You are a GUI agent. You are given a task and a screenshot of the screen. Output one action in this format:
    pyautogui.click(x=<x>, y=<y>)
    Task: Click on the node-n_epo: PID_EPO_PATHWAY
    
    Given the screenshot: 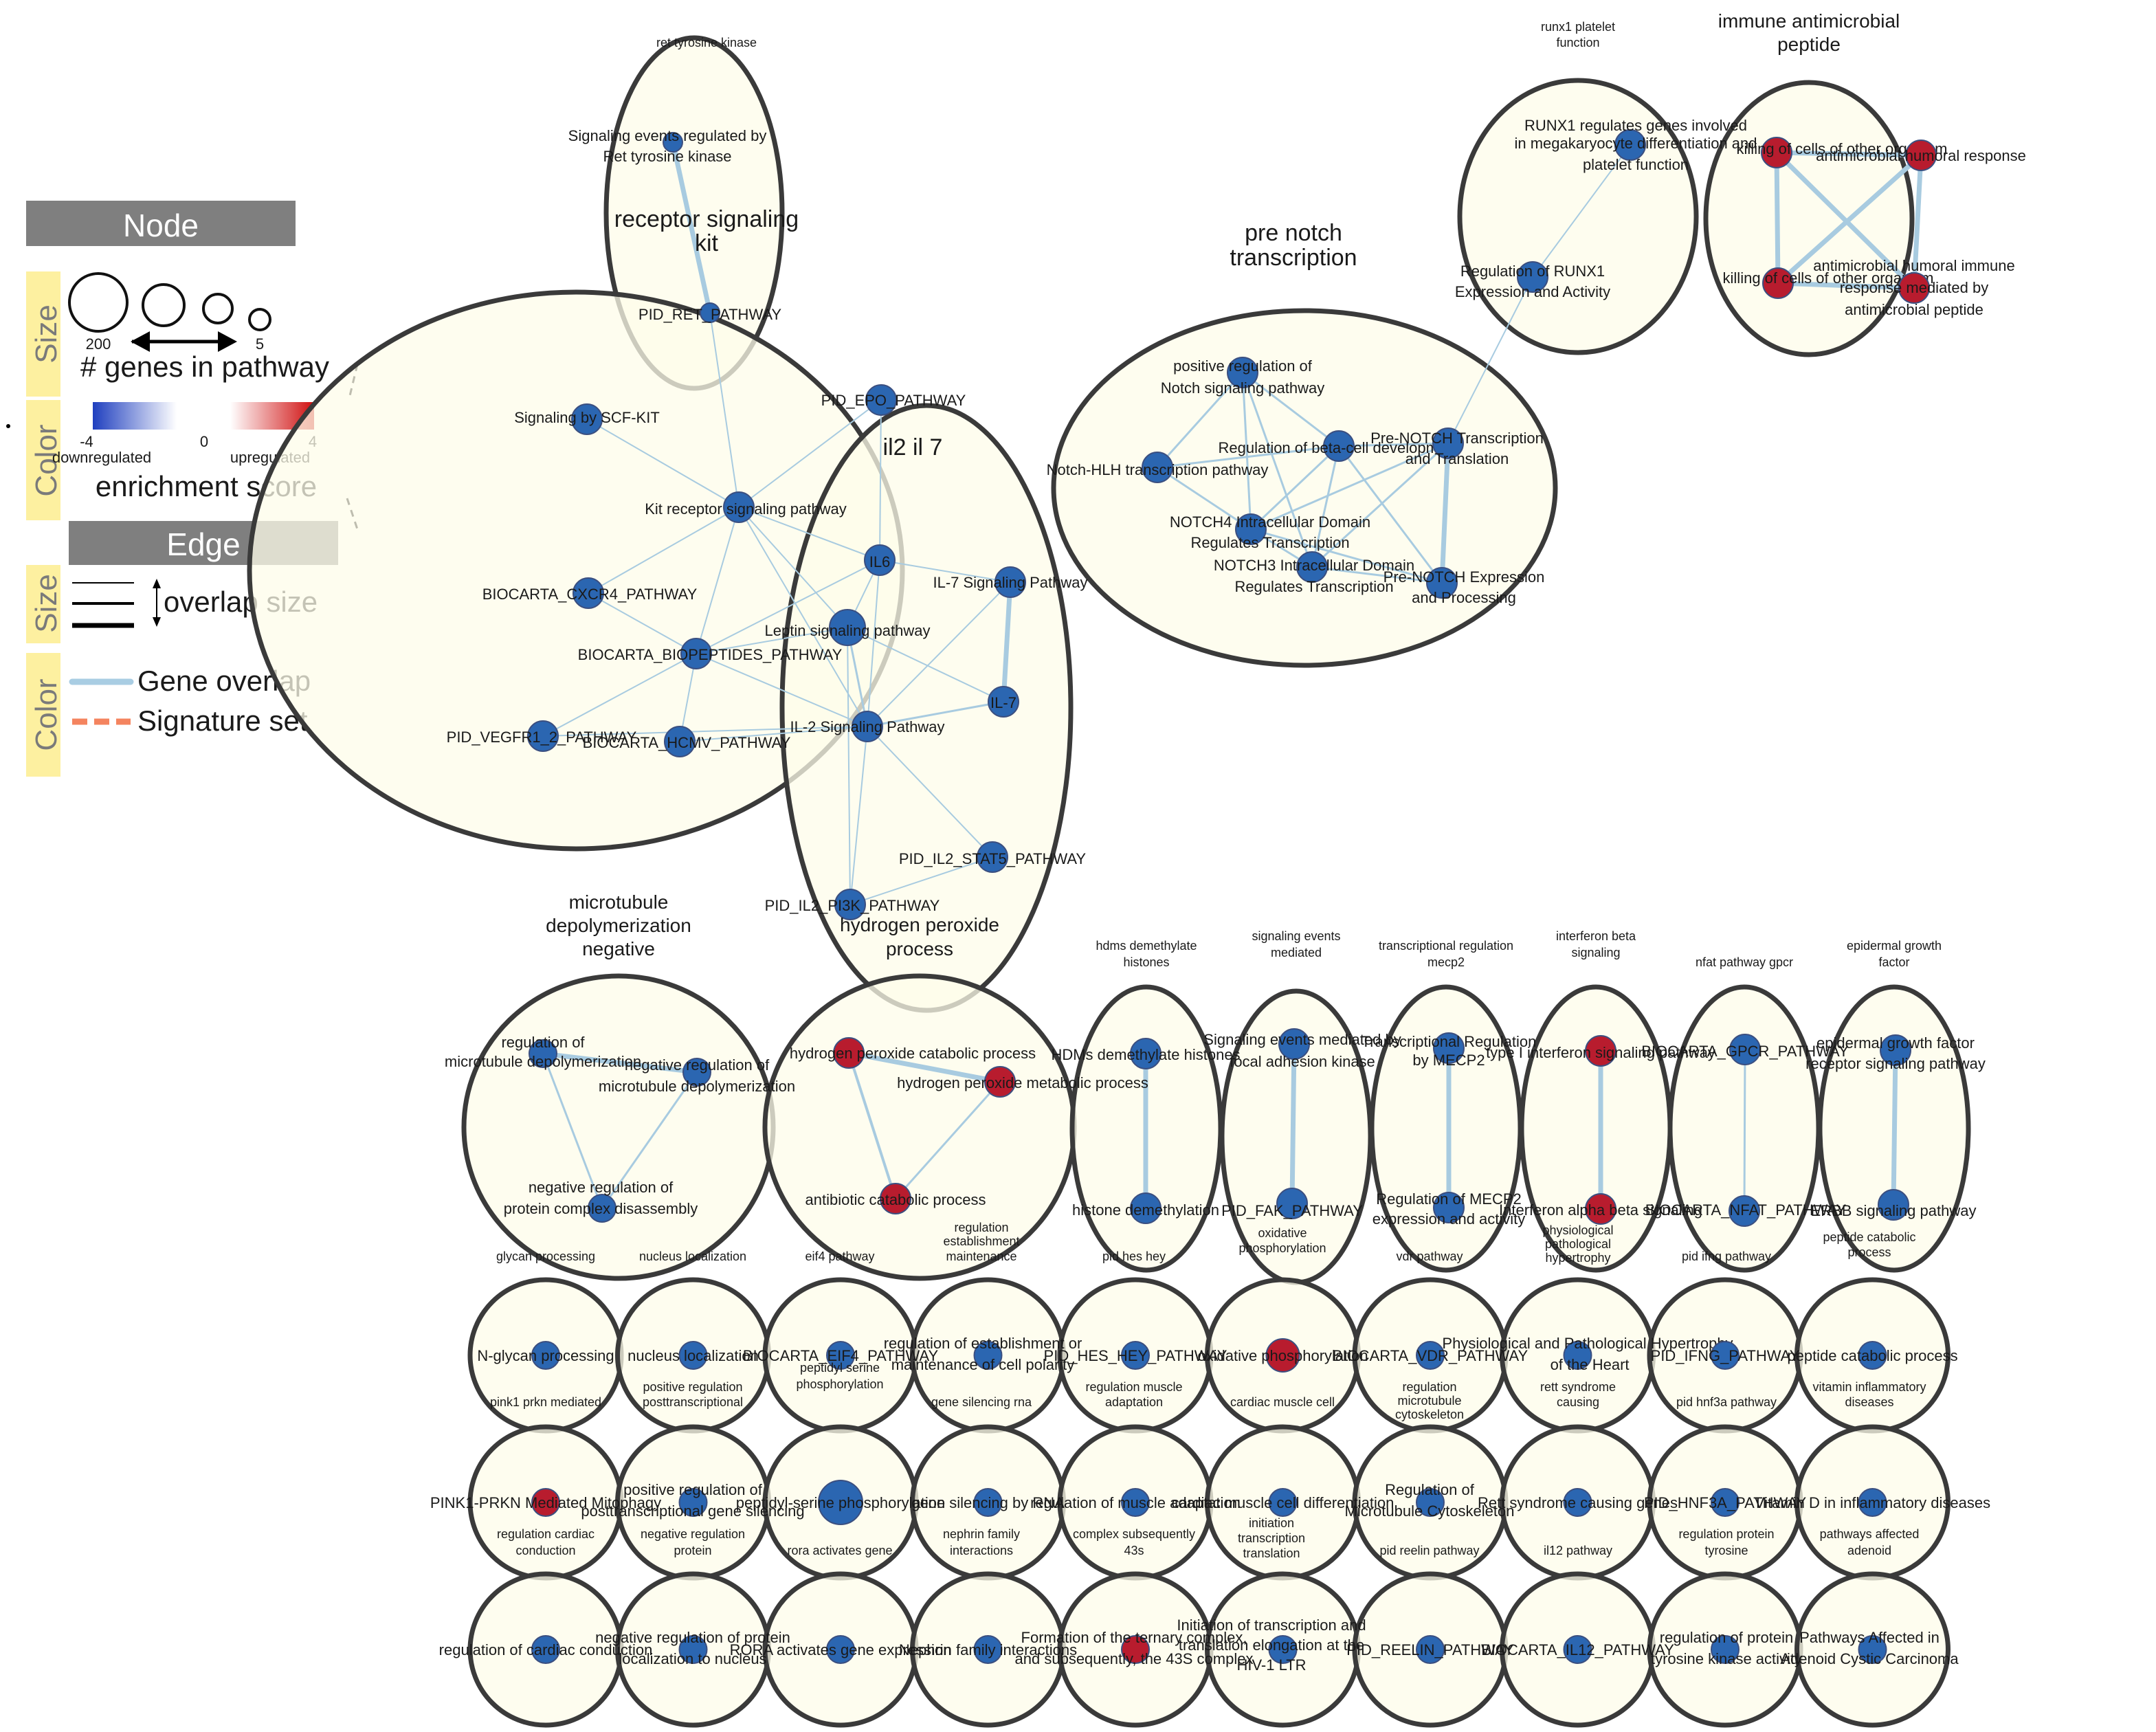 What is the action you would take?
    pyautogui.click(x=893, y=400)
    